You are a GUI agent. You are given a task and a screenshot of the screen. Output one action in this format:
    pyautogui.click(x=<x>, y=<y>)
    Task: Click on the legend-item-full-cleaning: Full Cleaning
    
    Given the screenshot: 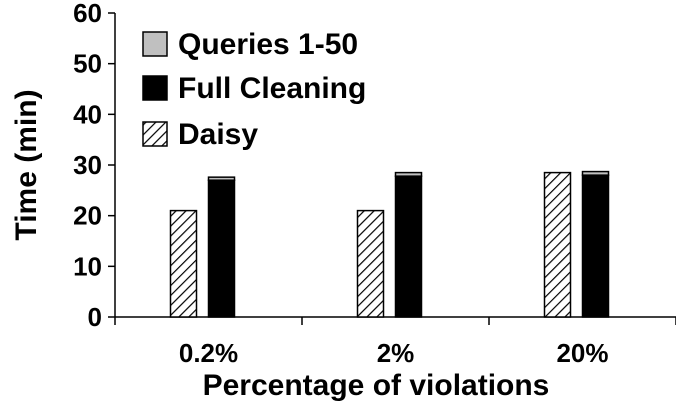 What is the action you would take?
    pyautogui.click(x=254, y=88)
    